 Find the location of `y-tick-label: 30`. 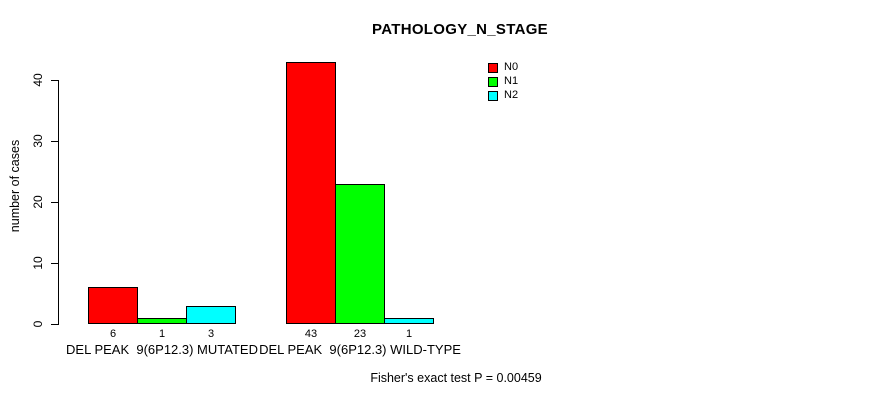

y-tick-label: 30 is located at coordinates (38, 141).